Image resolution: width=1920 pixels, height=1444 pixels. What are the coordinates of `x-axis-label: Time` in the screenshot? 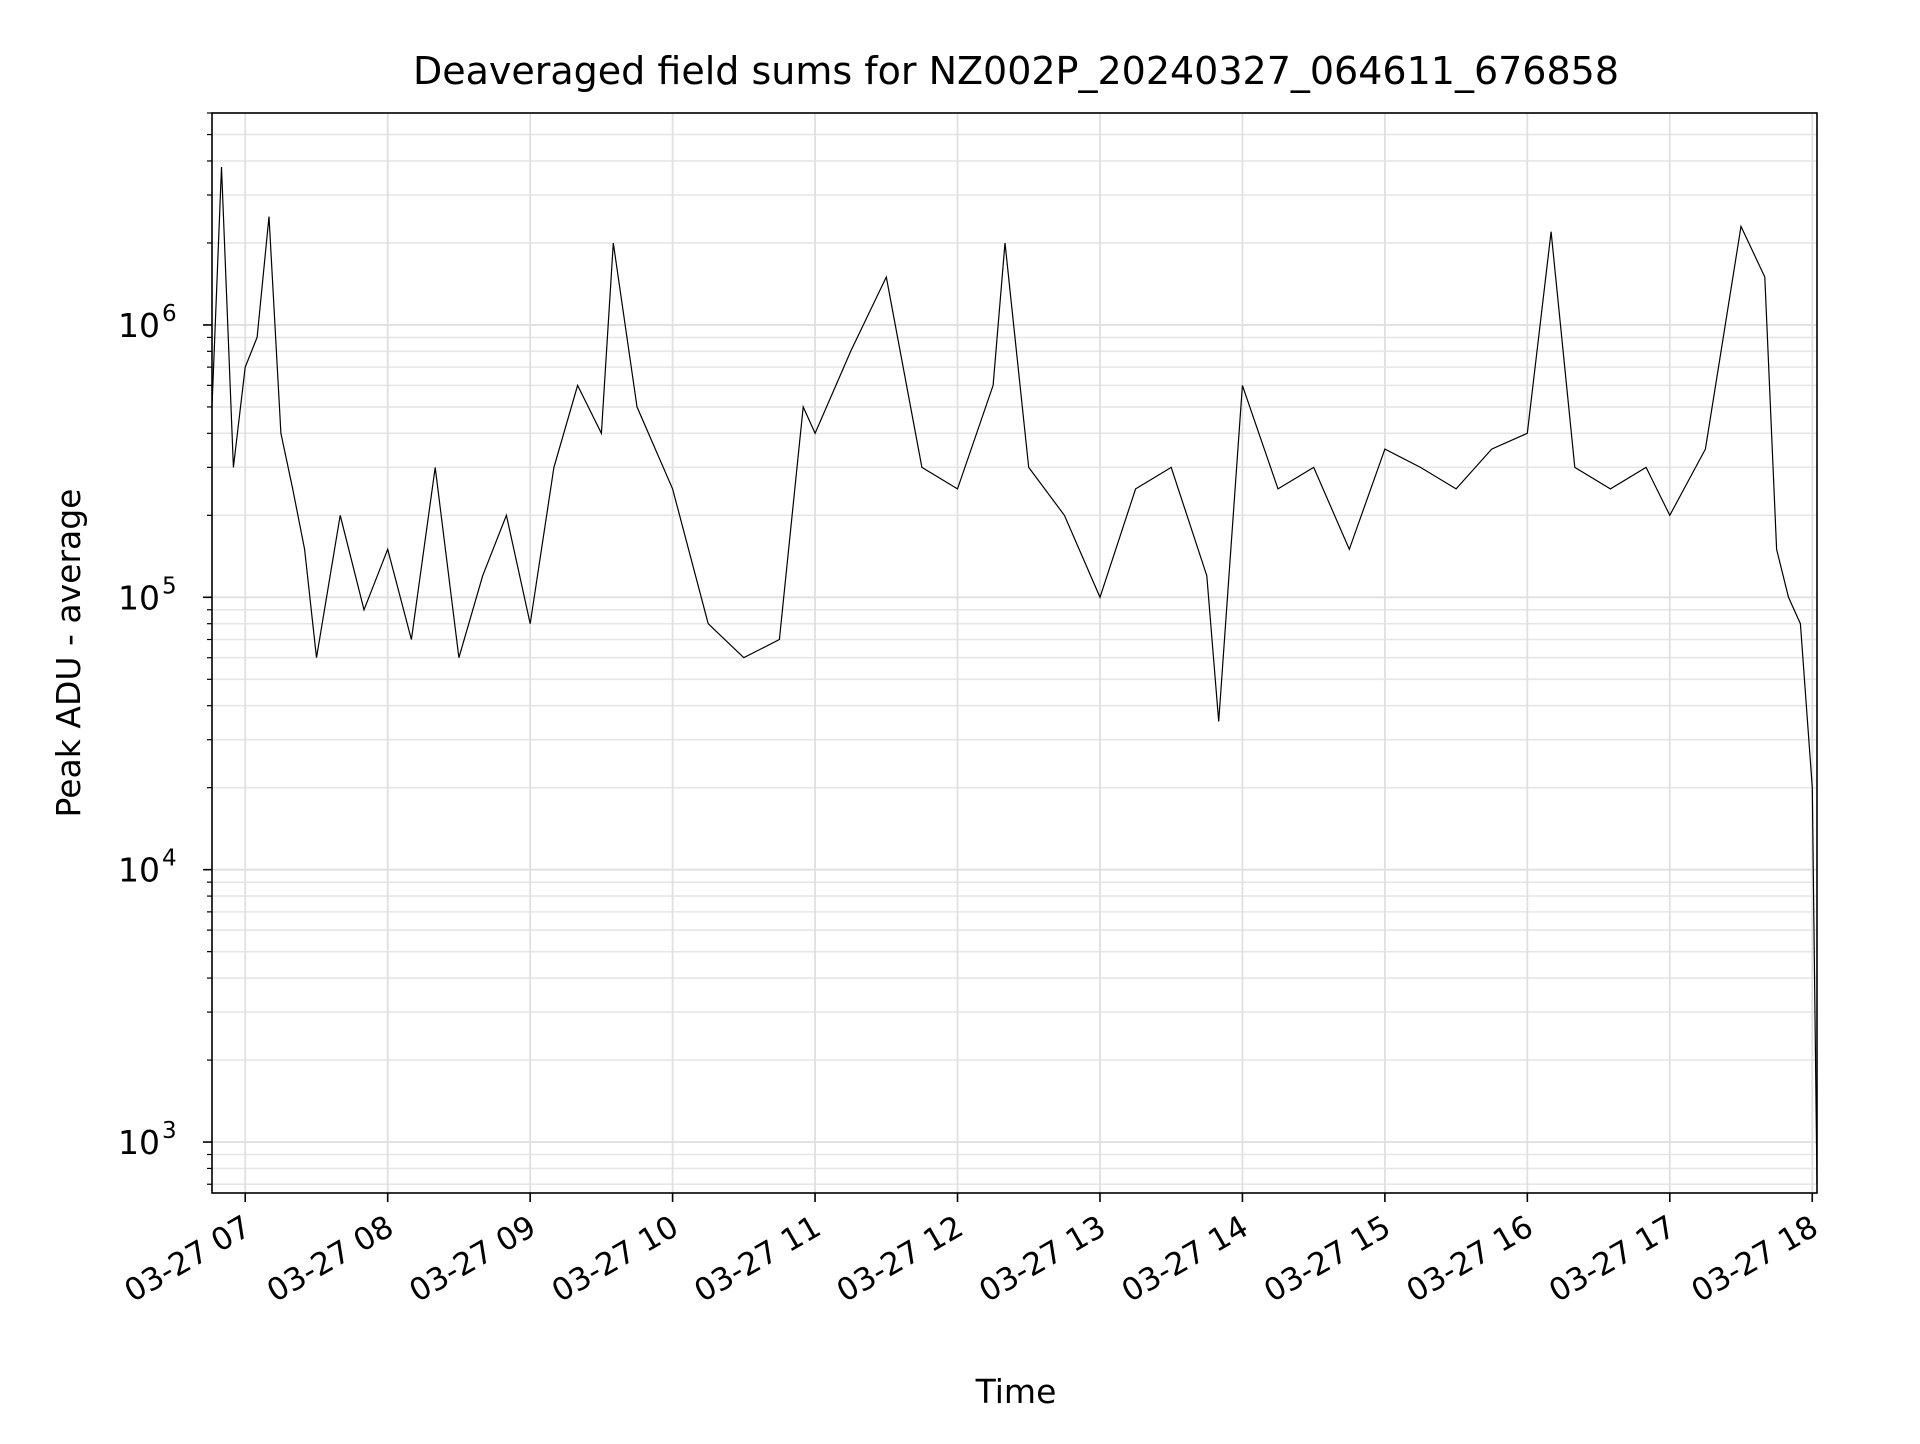 It's located at (1016, 1391).